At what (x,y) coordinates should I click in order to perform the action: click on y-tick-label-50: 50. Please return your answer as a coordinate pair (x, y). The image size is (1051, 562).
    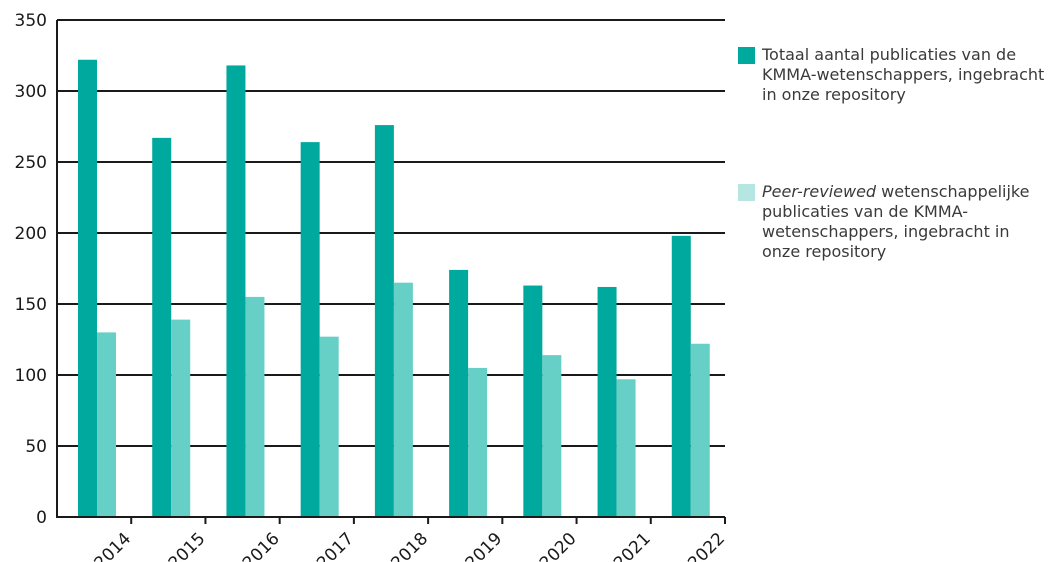
    Looking at the image, I should click on (36, 447).